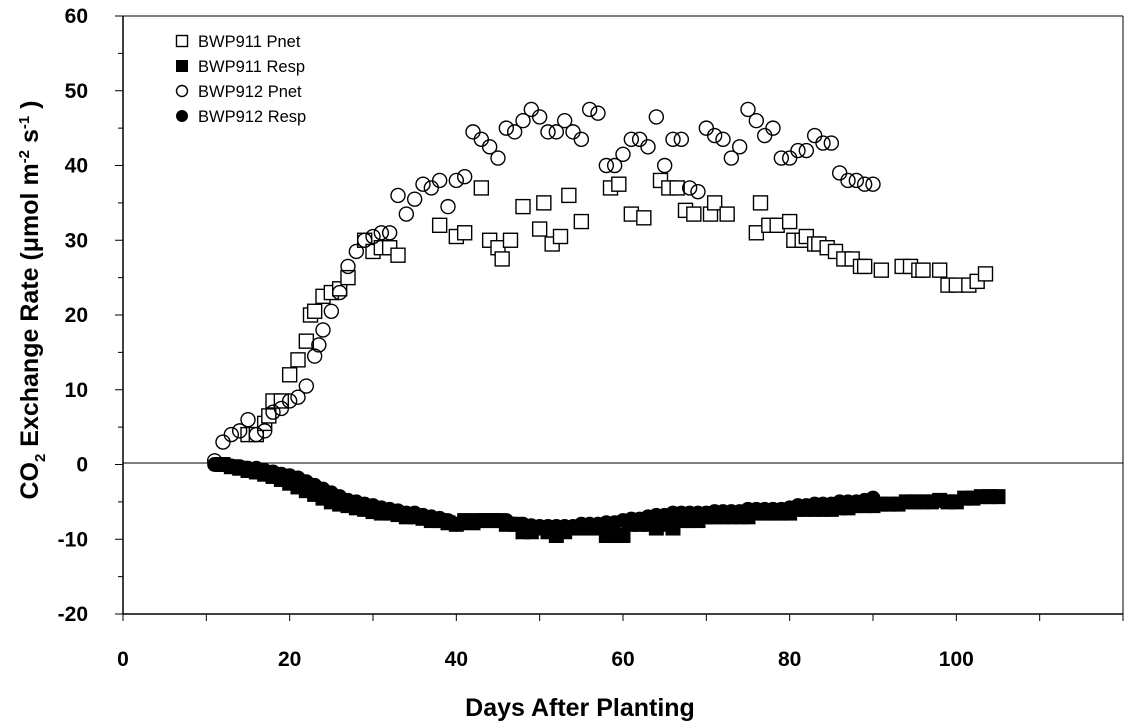 Image resolution: width=1126 pixels, height=727 pixels. Describe the element at coordinates (250, 92) in the screenshot. I see `legend-label: BWP912 Pnet` at that location.